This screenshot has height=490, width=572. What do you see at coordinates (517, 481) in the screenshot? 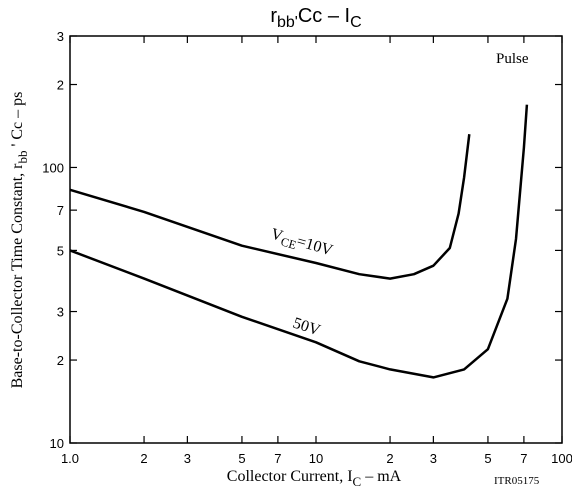
I see `annotation: ITR05175` at bounding box center [517, 481].